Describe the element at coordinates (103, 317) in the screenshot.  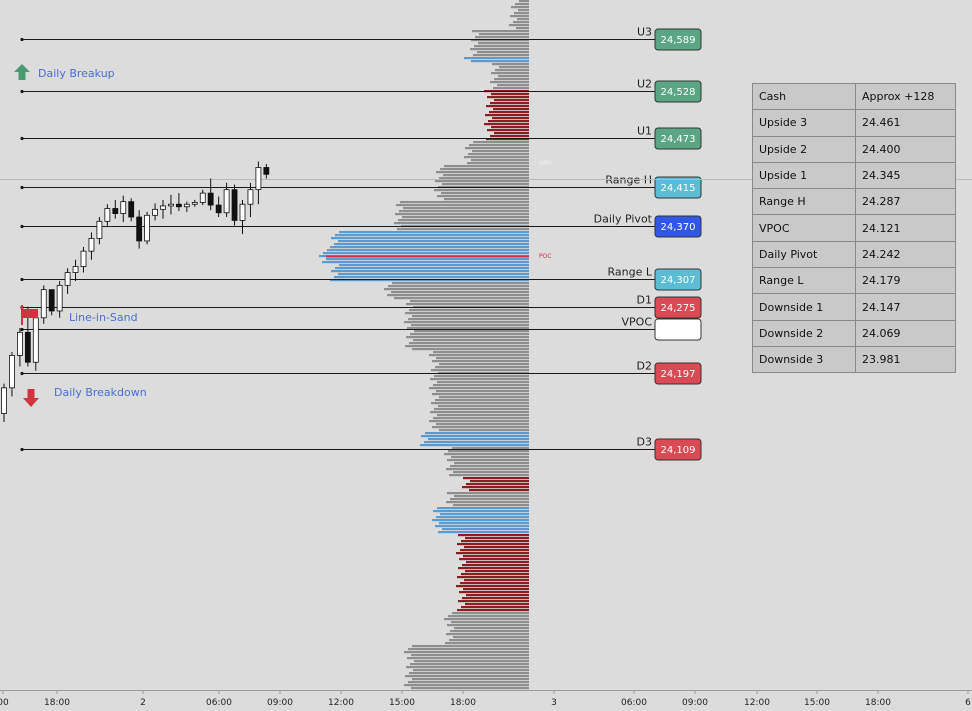
I see `line-in-sand-label: Line-in-Sand` at that location.